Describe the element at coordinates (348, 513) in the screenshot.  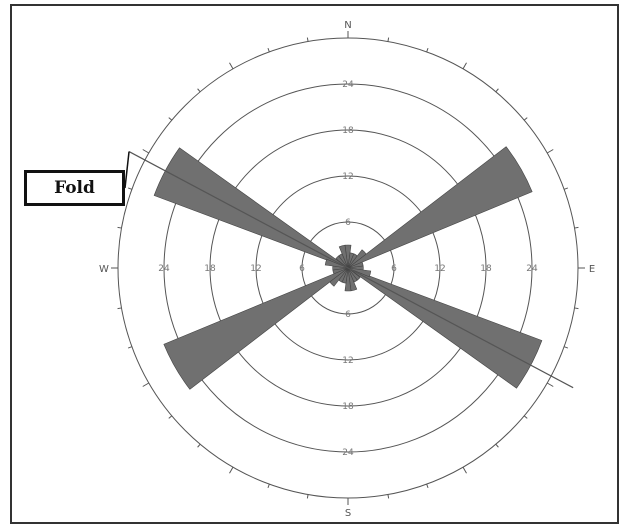
I see `south-label: S` at that location.